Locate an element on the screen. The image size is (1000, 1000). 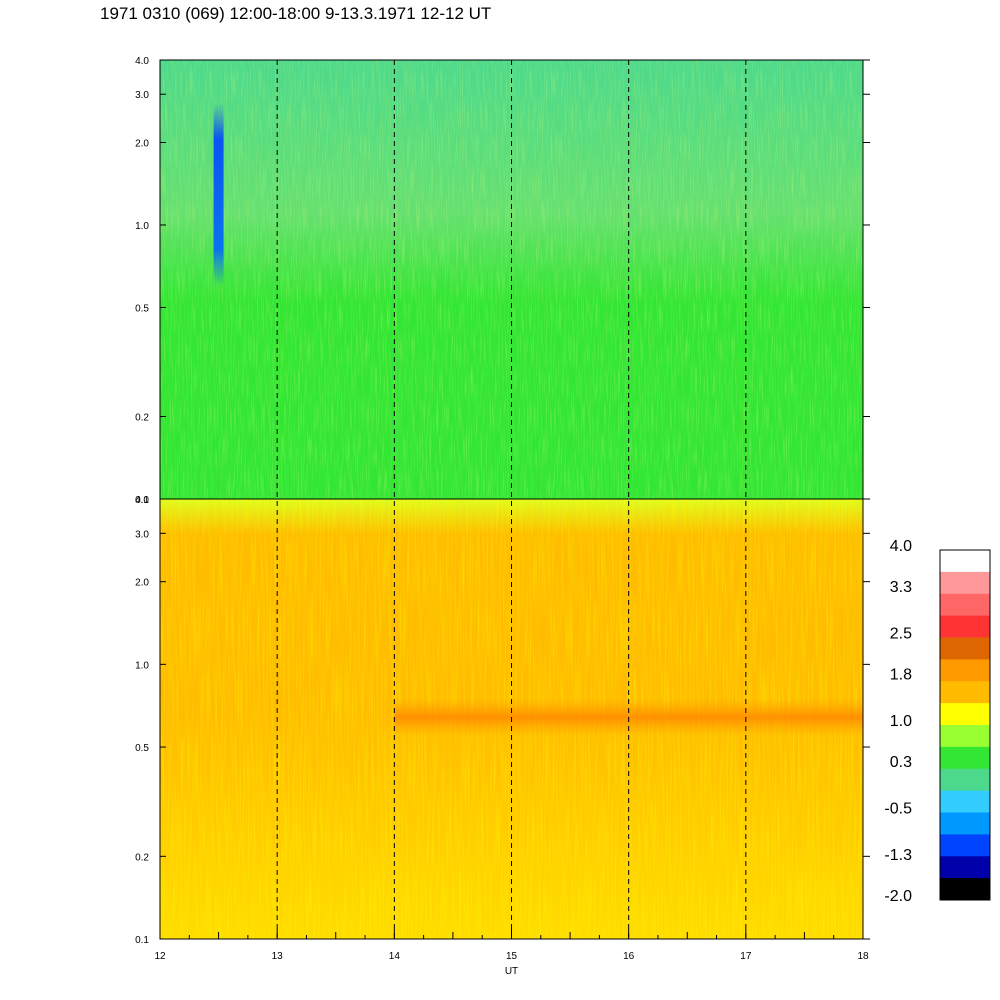
x-axis-label: UT is located at coordinates (511, 971).